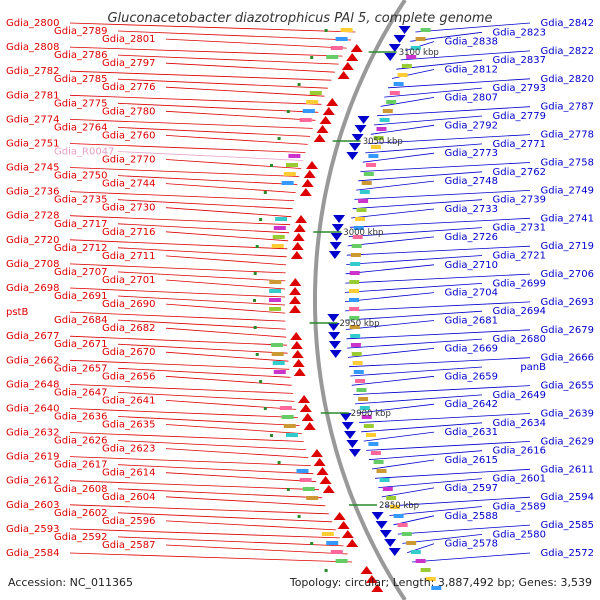 Image resolution: width=600 pixels, height=600 pixels. Describe the element at coordinates (360, 324) in the screenshot. I see `scale-tick-label: 2950 kbp` at that location.